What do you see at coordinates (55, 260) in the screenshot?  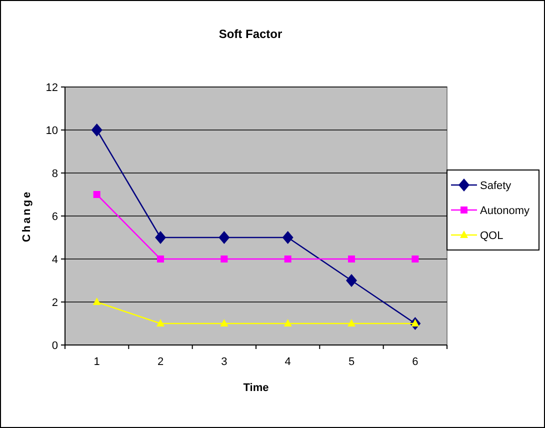 I see `y-tick-label: 4` at bounding box center [55, 260].